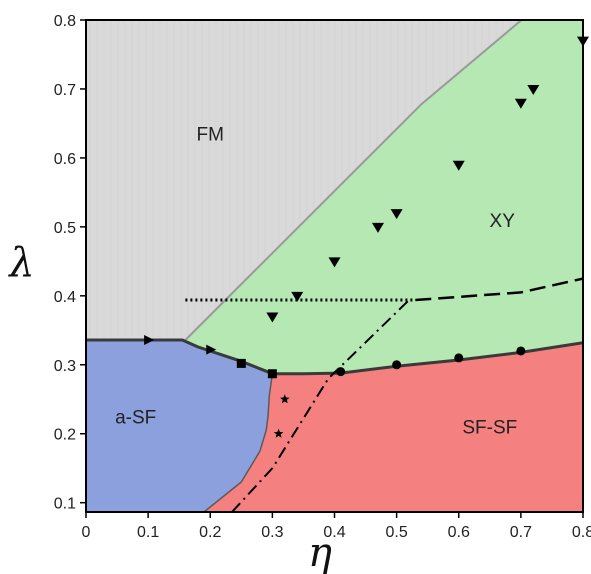 The width and height of the screenshot is (591, 574). Describe the element at coordinates (20, 263) in the screenshot. I see `y-axis-label: λ` at that location.